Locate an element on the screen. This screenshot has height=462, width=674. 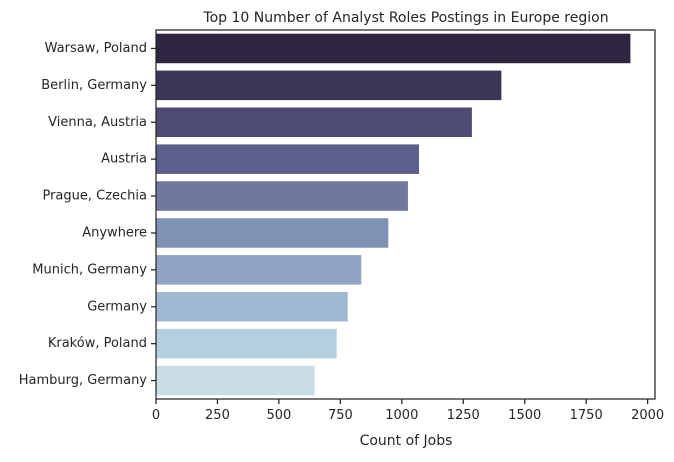
x-axis-ticks: 0 250 500 750 1000 1250 1500 1750 2000 is located at coordinates (408, 411).